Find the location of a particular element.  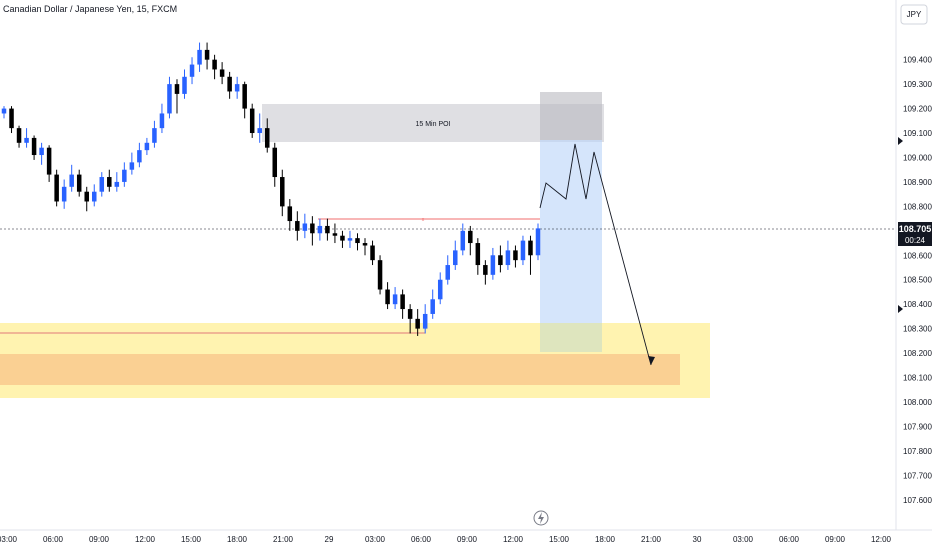

currency-label: JPY is located at coordinates (914, 14).